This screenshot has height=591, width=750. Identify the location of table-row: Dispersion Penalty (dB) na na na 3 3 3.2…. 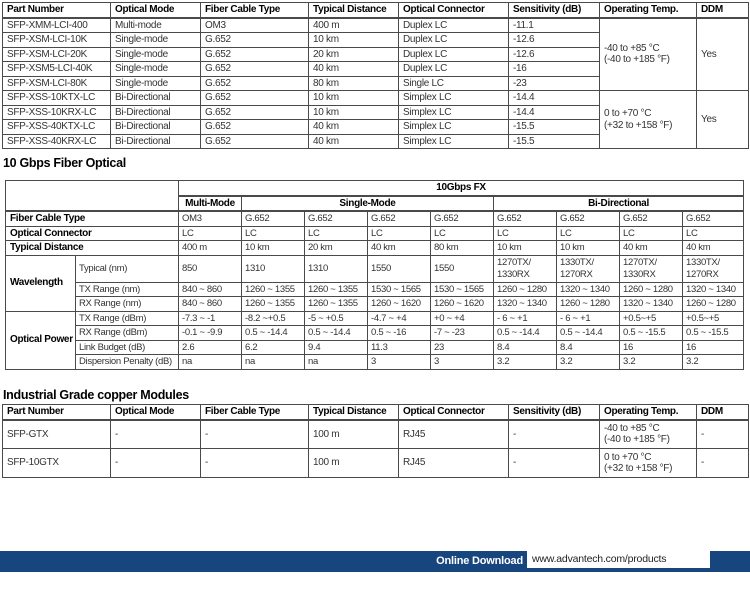
(375, 362).